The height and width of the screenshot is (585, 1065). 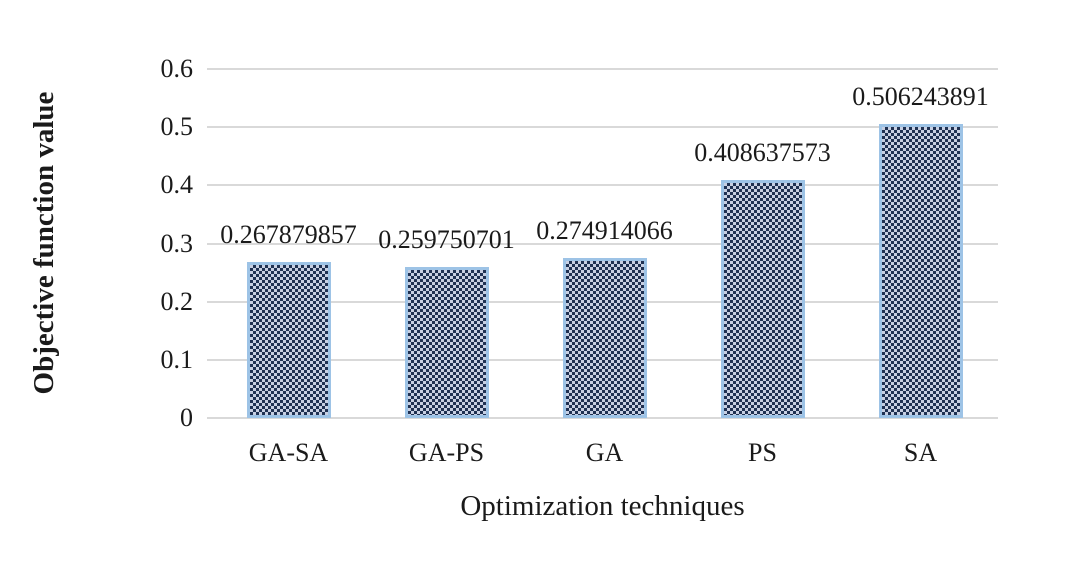 I want to click on bar-value-label: 0.259750701, so click(x=446, y=239).